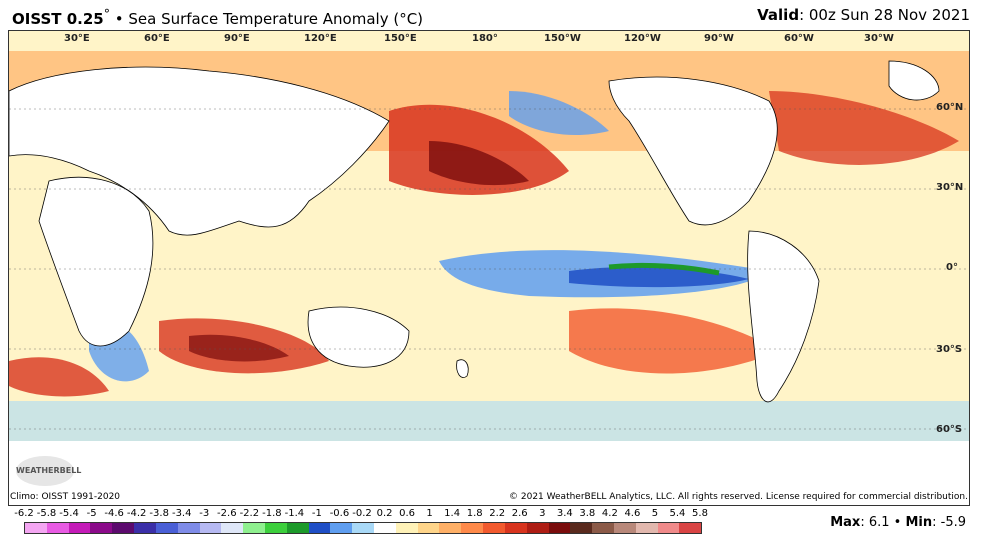 The height and width of the screenshot is (546, 984). Describe the element at coordinates (69, 513) in the screenshot. I see `legend-tick-label: -5.4` at that location.